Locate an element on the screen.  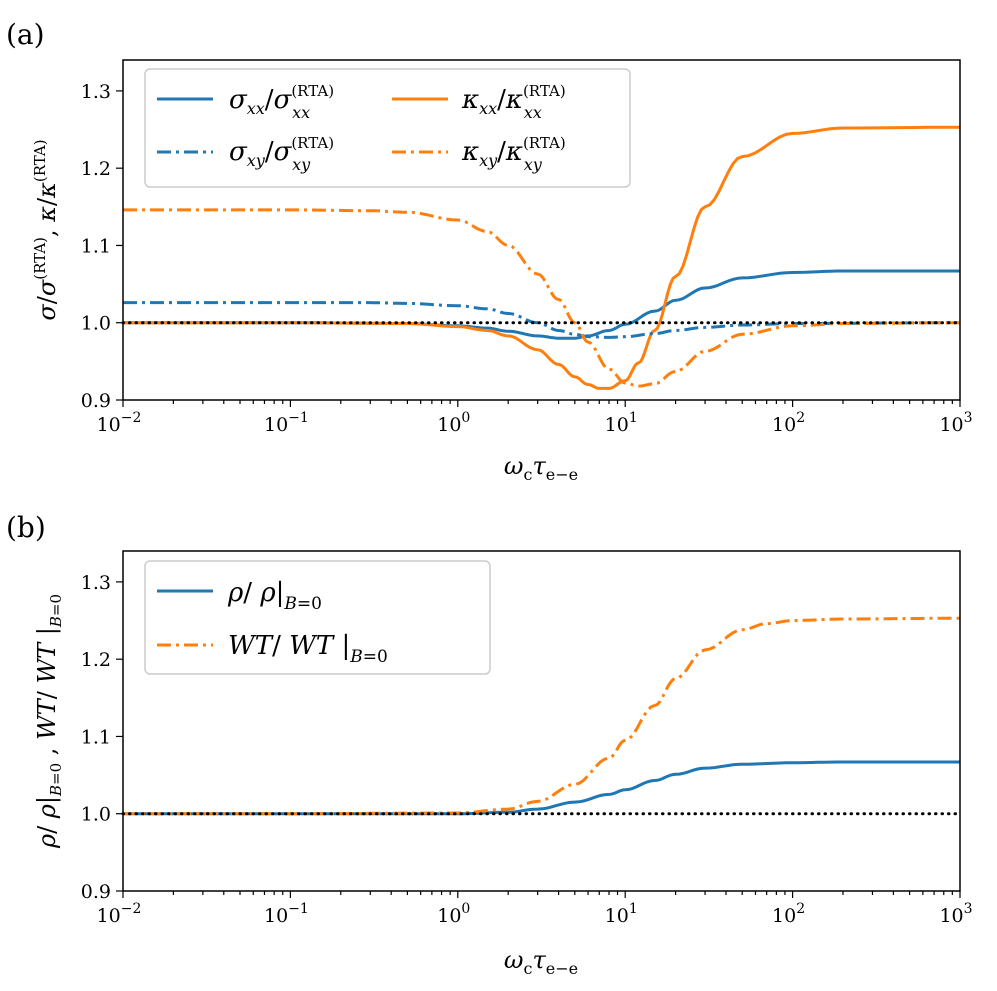
panel-a-legend-box is located at coordinates (387, 128).